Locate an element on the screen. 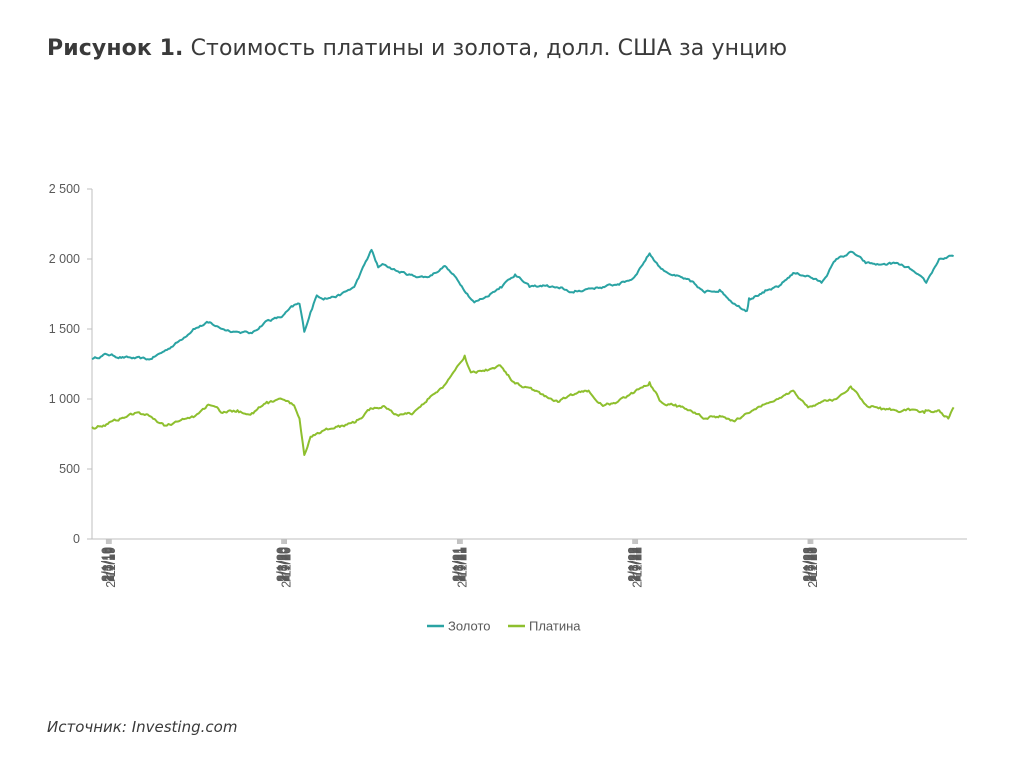 The width and height of the screenshot is (1024, 771). x-tick-label: 2/9/23 is located at coordinates (812, 564).